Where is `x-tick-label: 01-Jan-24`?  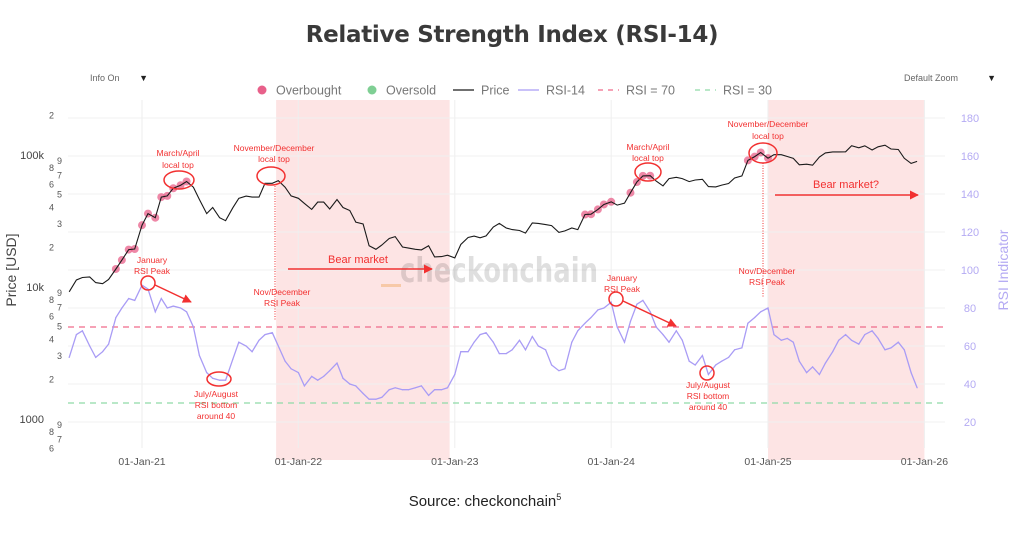 x-tick-label: 01-Jan-24 is located at coordinates (611, 462).